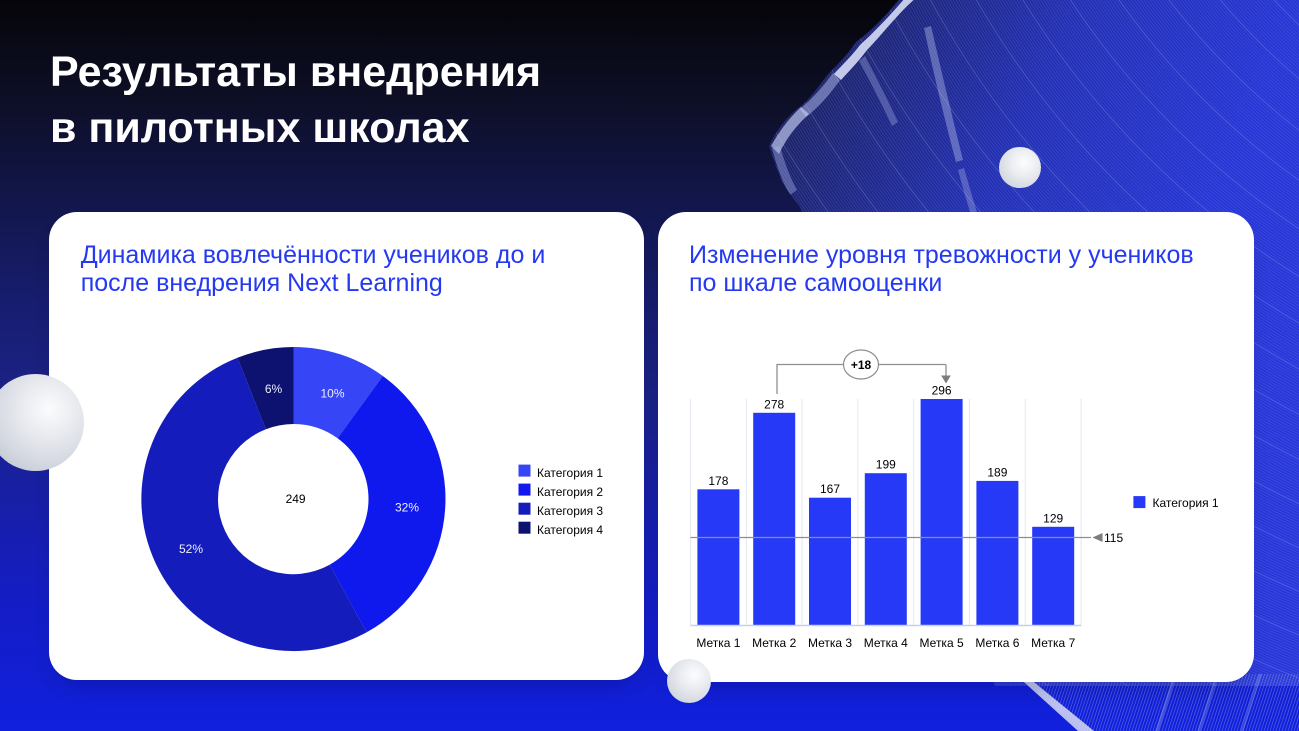 This screenshot has height=731, width=1299. I want to click on svg-text: Метка 4, so click(886, 643).